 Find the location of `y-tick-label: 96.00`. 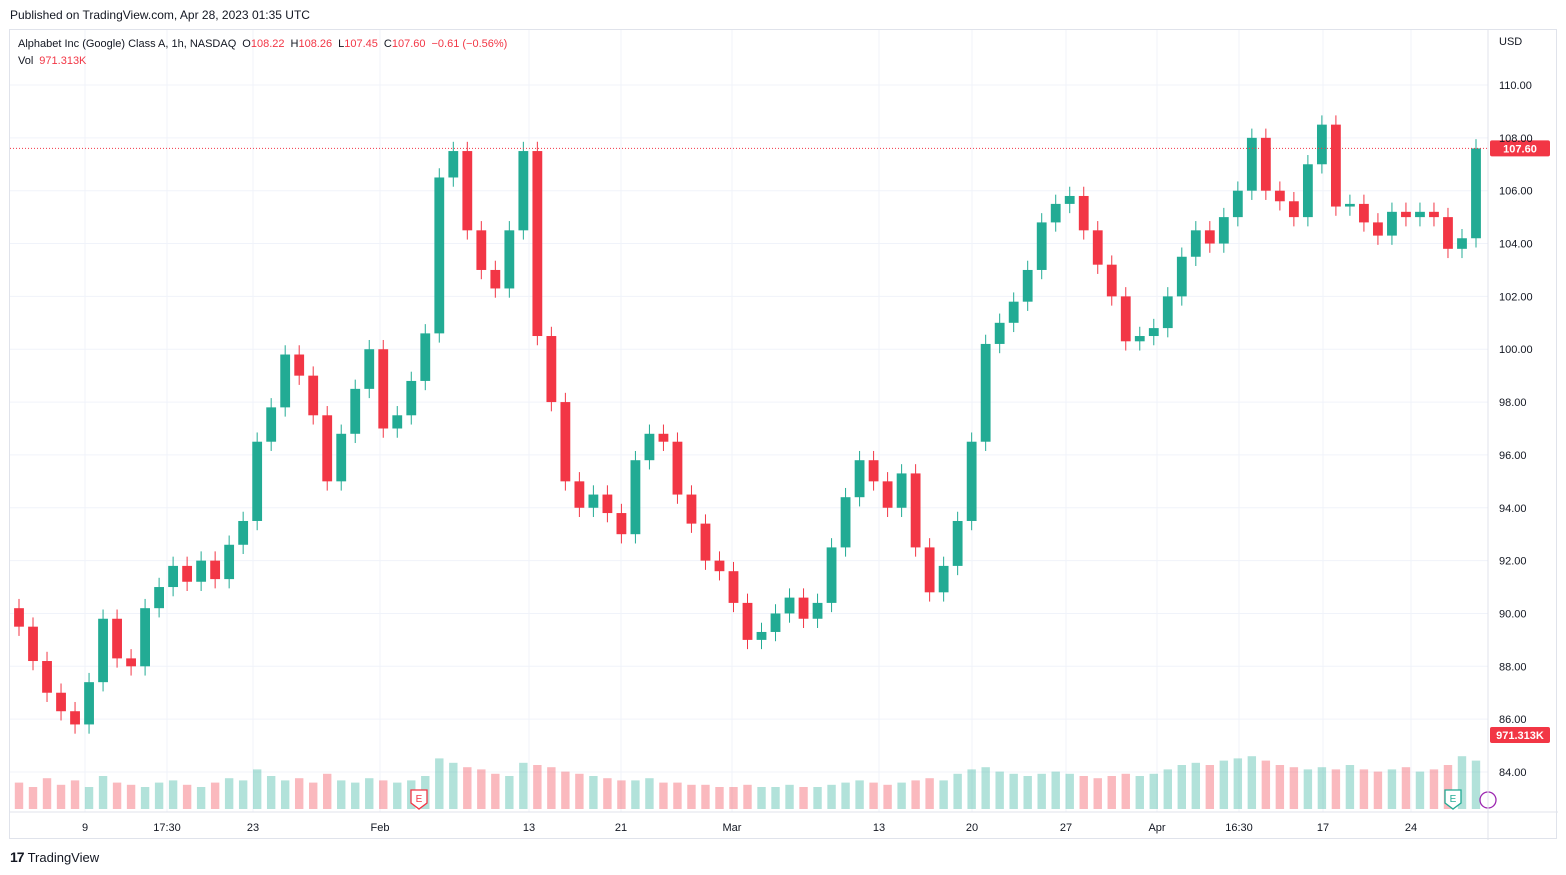

y-tick-label: 96.00 is located at coordinates (1513, 456).